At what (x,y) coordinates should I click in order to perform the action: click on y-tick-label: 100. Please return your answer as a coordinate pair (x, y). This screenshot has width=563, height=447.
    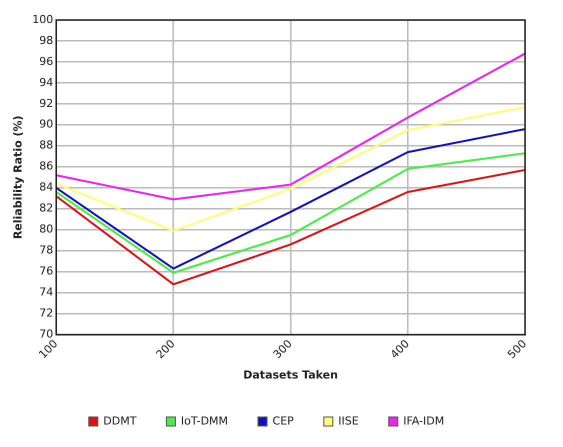
    Looking at the image, I should click on (43, 19).